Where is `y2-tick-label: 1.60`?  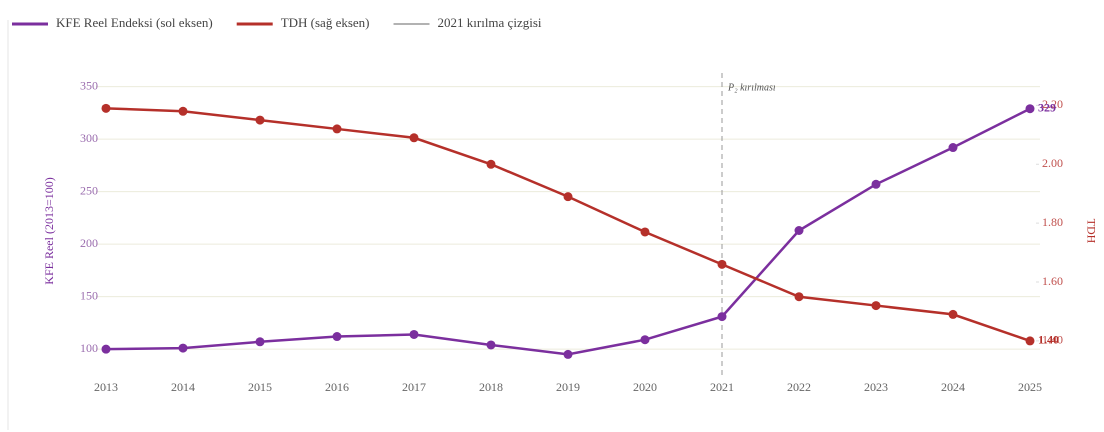 y2-tick-label: 1.60 is located at coordinates (1052, 281).